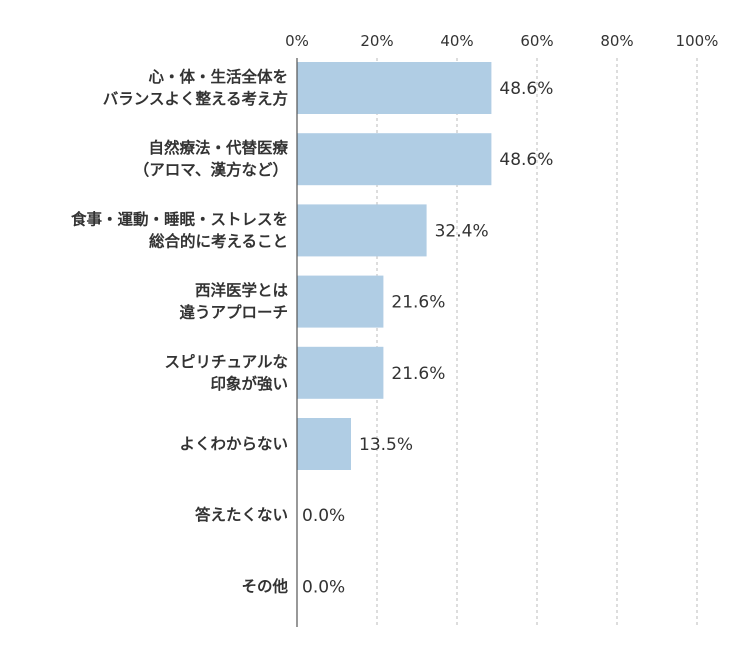 The height and width of the screenshot is (650, 750). What do you see at coordinates (386, 445) in the screenshot?
I see `value-label: 13.5%` at bounding box center [386, 445].